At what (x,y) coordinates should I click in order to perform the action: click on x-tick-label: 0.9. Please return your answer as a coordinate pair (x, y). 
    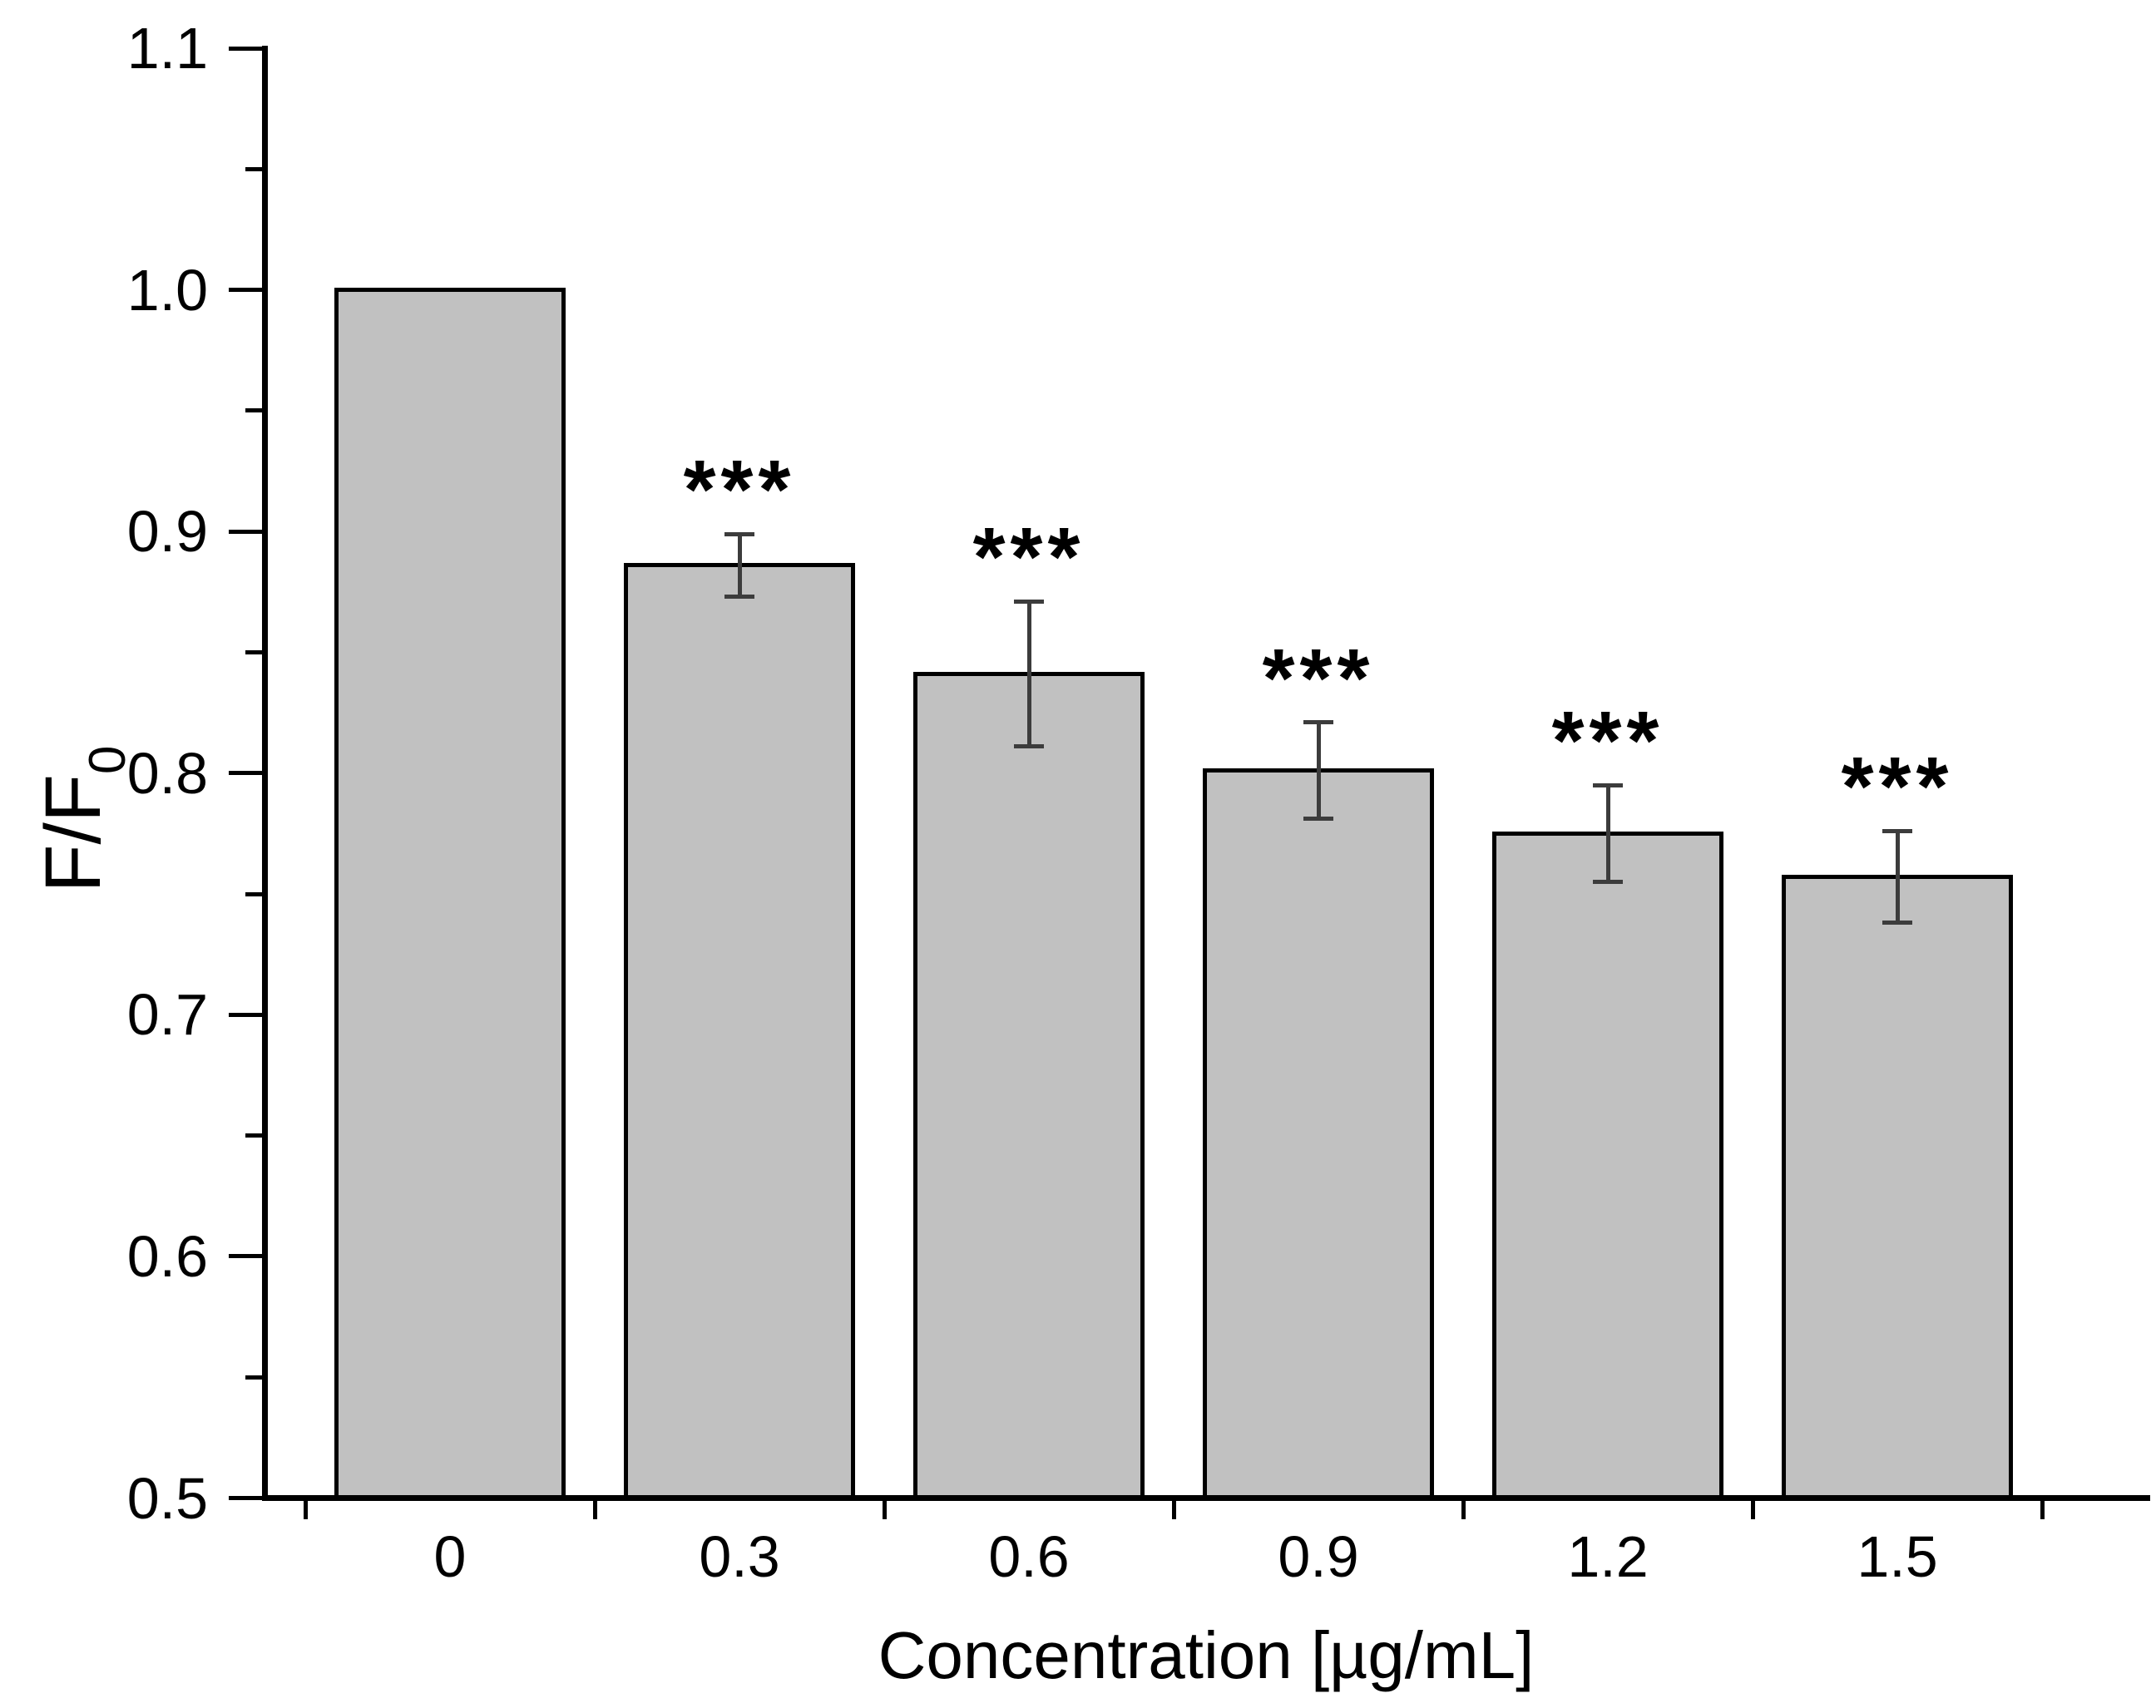
    Looking at the image, I should click on (1319, 1556).